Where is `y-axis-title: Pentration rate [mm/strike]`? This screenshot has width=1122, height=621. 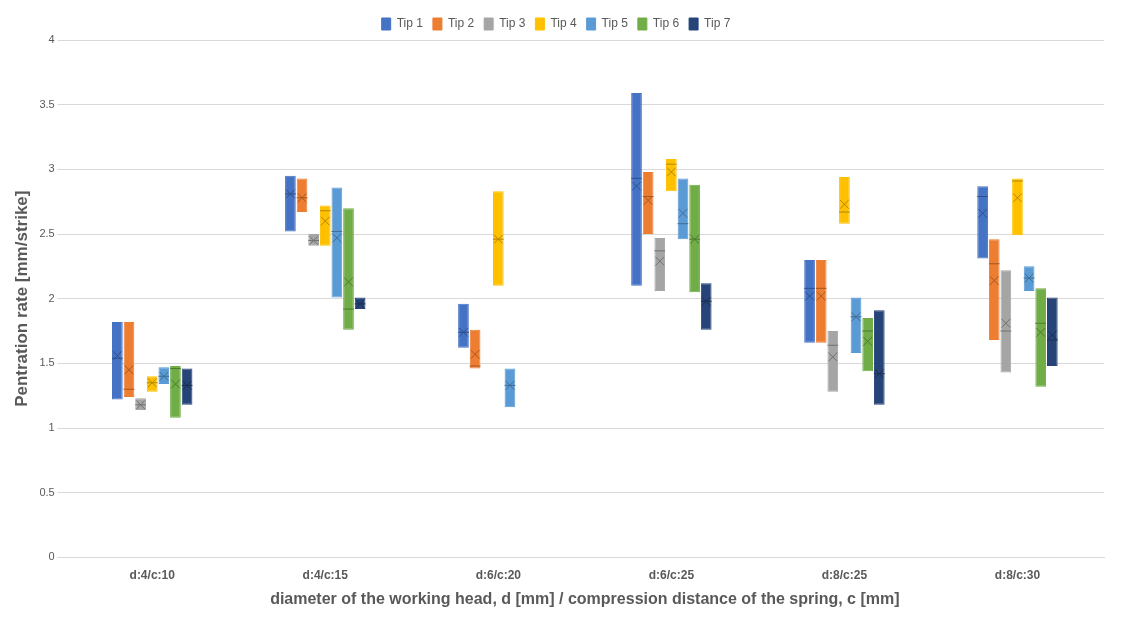 y-axis-title: Pentration rate [mm/strike] is located at coordinates (21, 298).